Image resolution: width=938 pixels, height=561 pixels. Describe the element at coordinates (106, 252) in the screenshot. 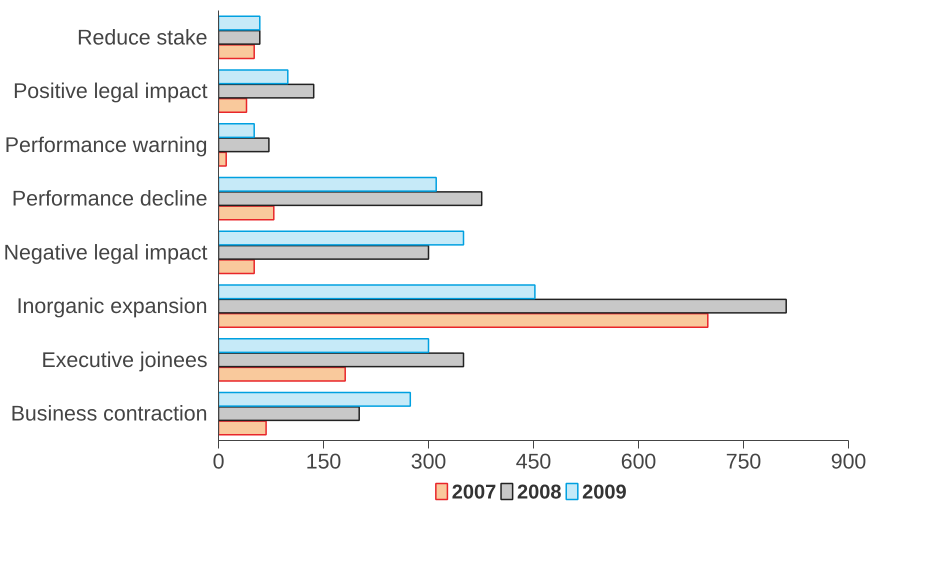

I see `y-tick-label: Negative legal impact` at that location.